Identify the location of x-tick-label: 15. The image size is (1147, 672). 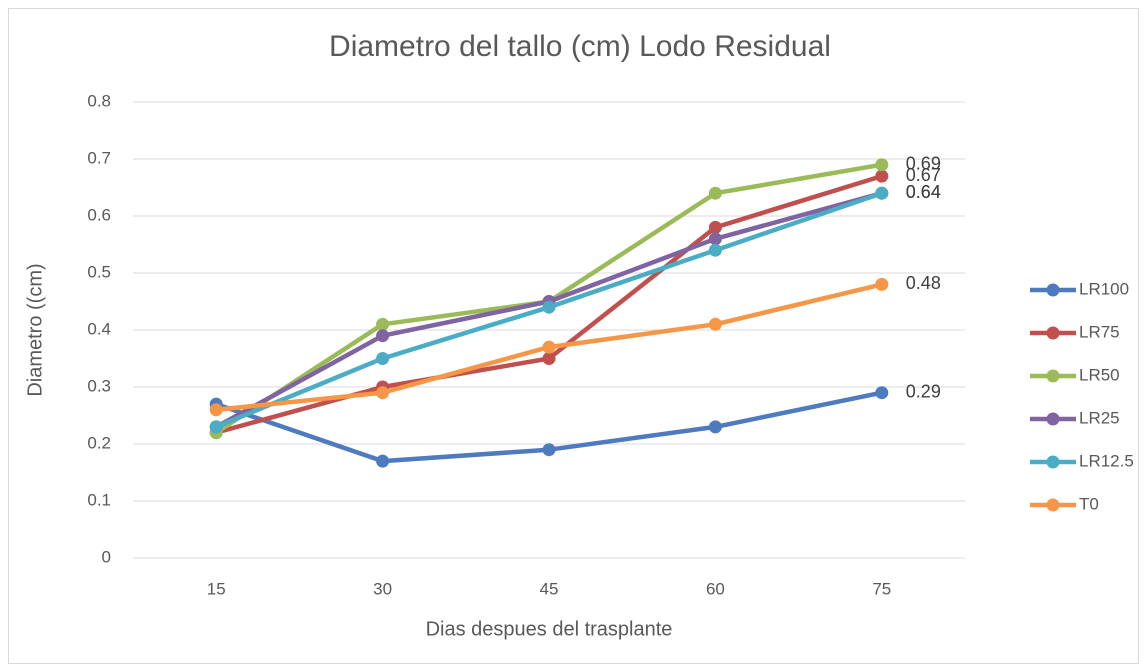
(216, 588).